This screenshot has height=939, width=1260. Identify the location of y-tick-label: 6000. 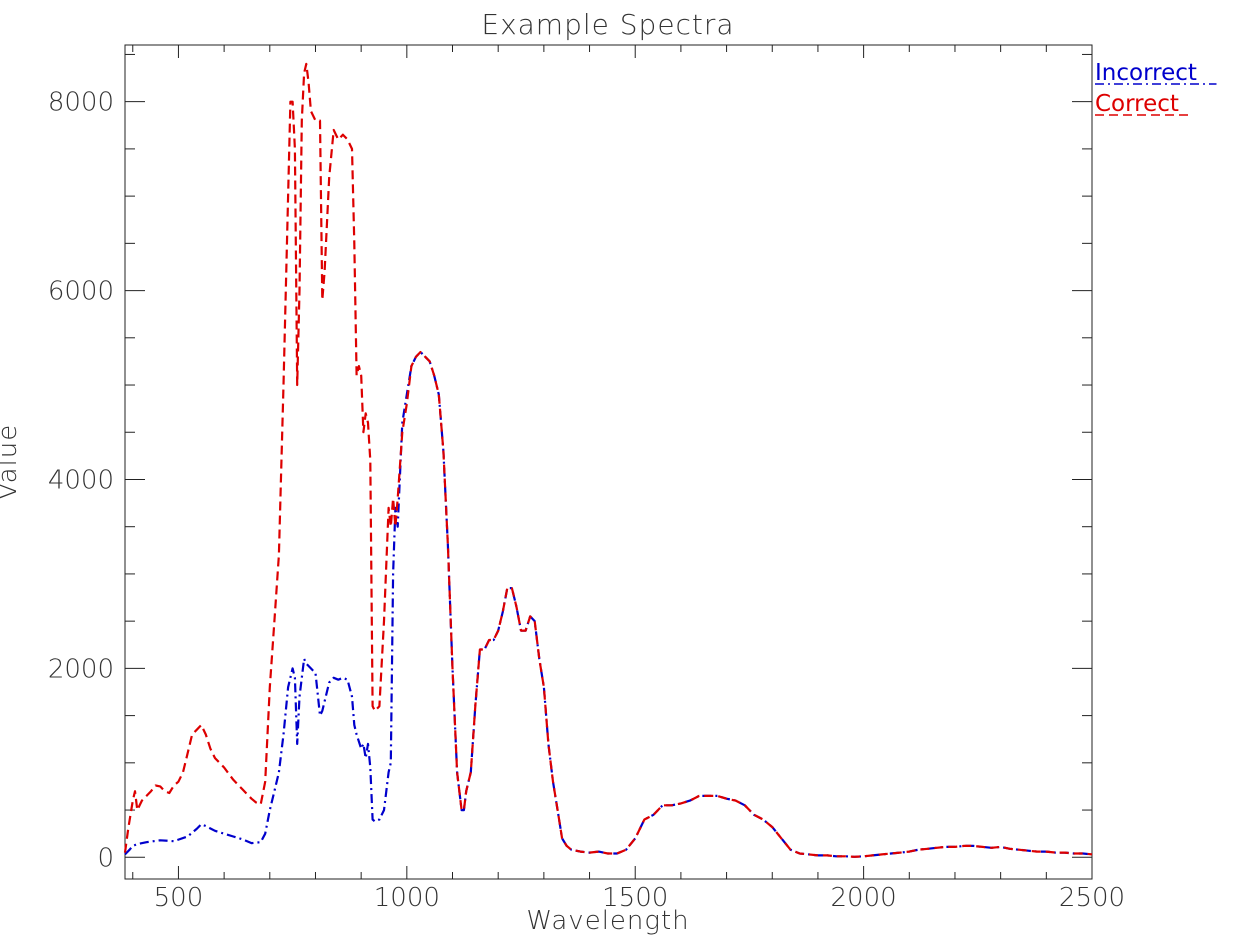
(81, 292).